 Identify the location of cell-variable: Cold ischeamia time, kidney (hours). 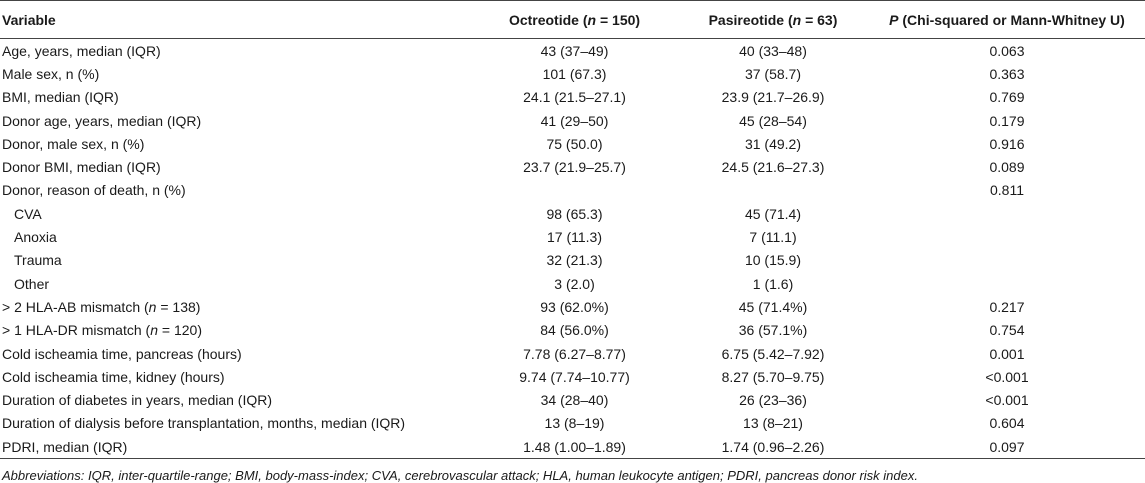
(113, 376).